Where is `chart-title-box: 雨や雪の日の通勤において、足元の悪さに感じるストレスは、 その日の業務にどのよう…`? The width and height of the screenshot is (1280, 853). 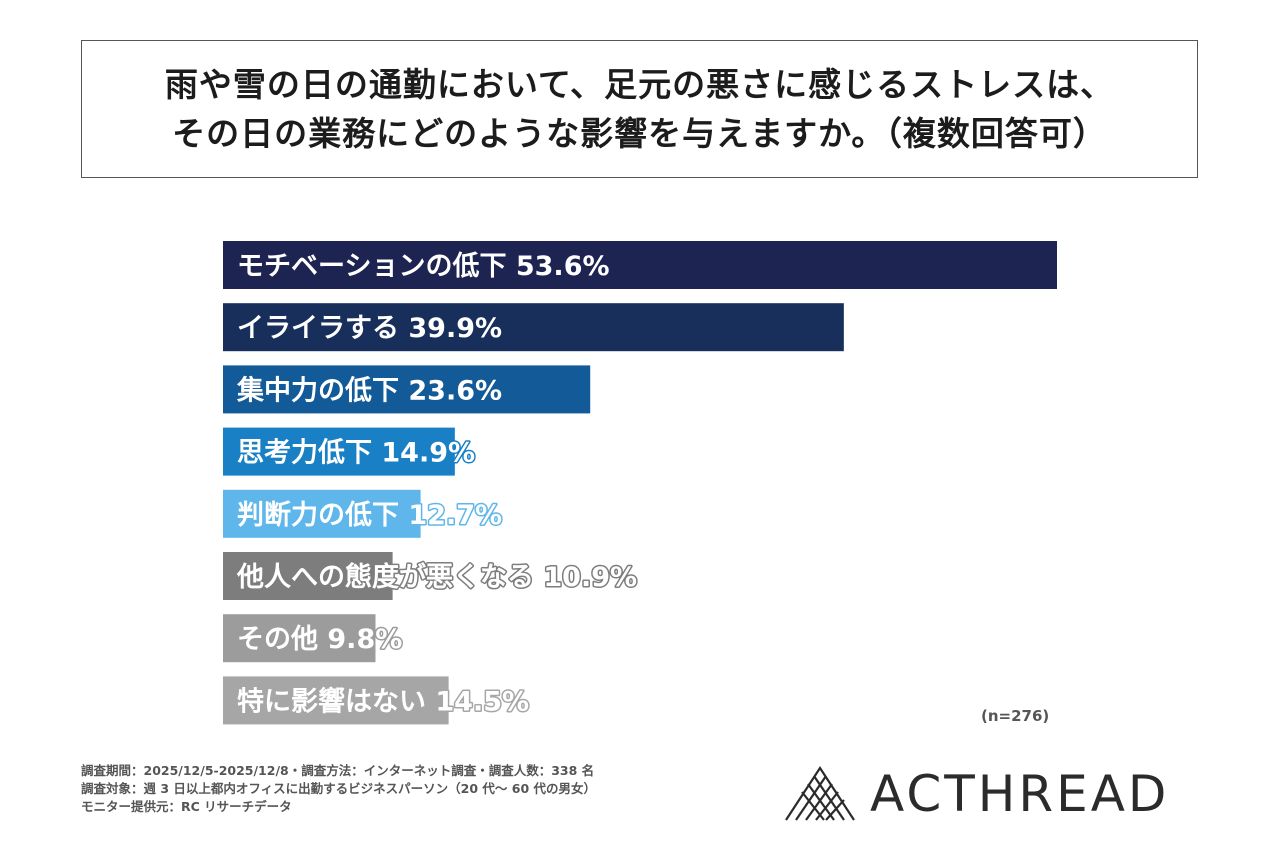
chart-title-box: 雨や雪の日の通勤において、足元の悪さに感じるストレスは、 その日の業務にどのよう… is located at coordinates (639, 109).